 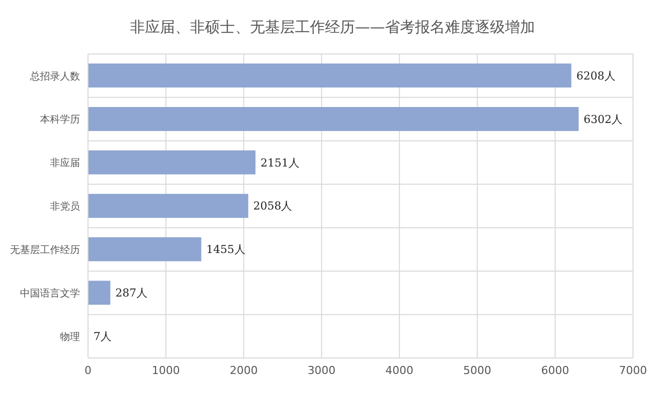 What do you see at coordinates (244, 370) in the screenshot?
I see `x-tick-label: 2000` at bounding box center [244, 370].